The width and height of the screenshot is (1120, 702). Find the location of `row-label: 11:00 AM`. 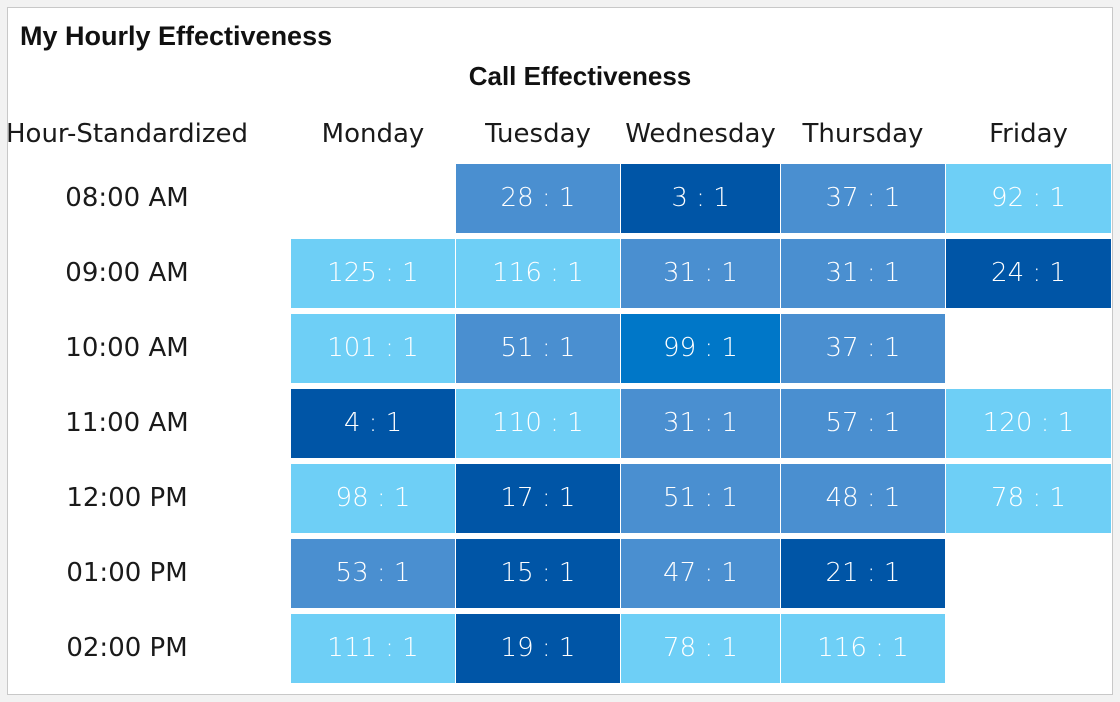

row-label: 11:00 AM is located at coordinates (127, 423).